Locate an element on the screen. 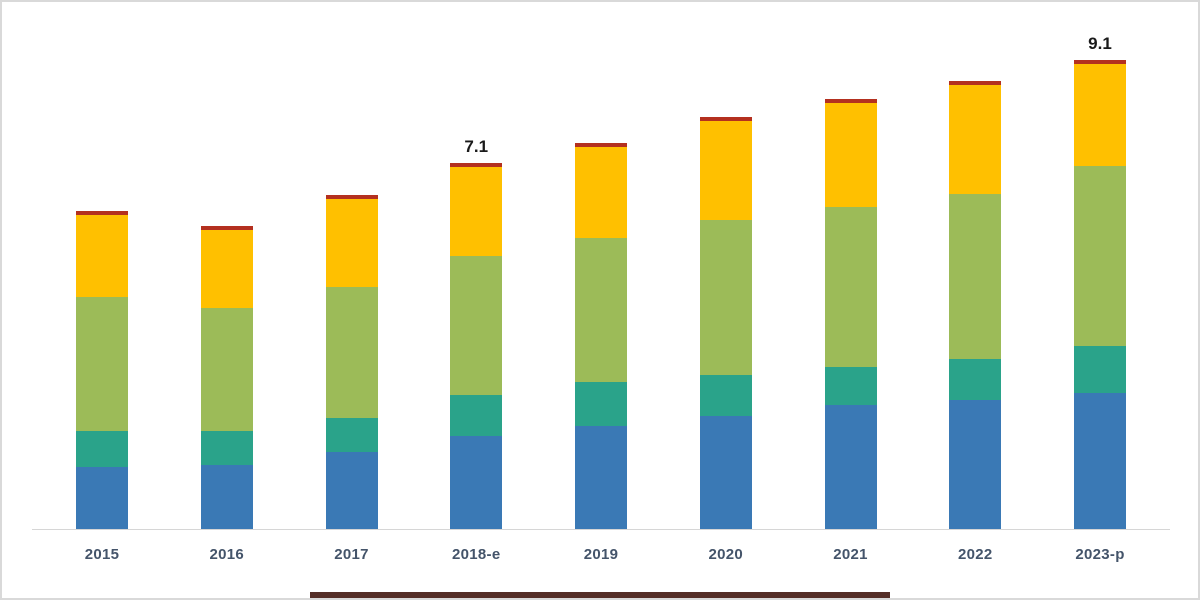  total-value-label: 9.1 is located at coordinates (1100, 44).